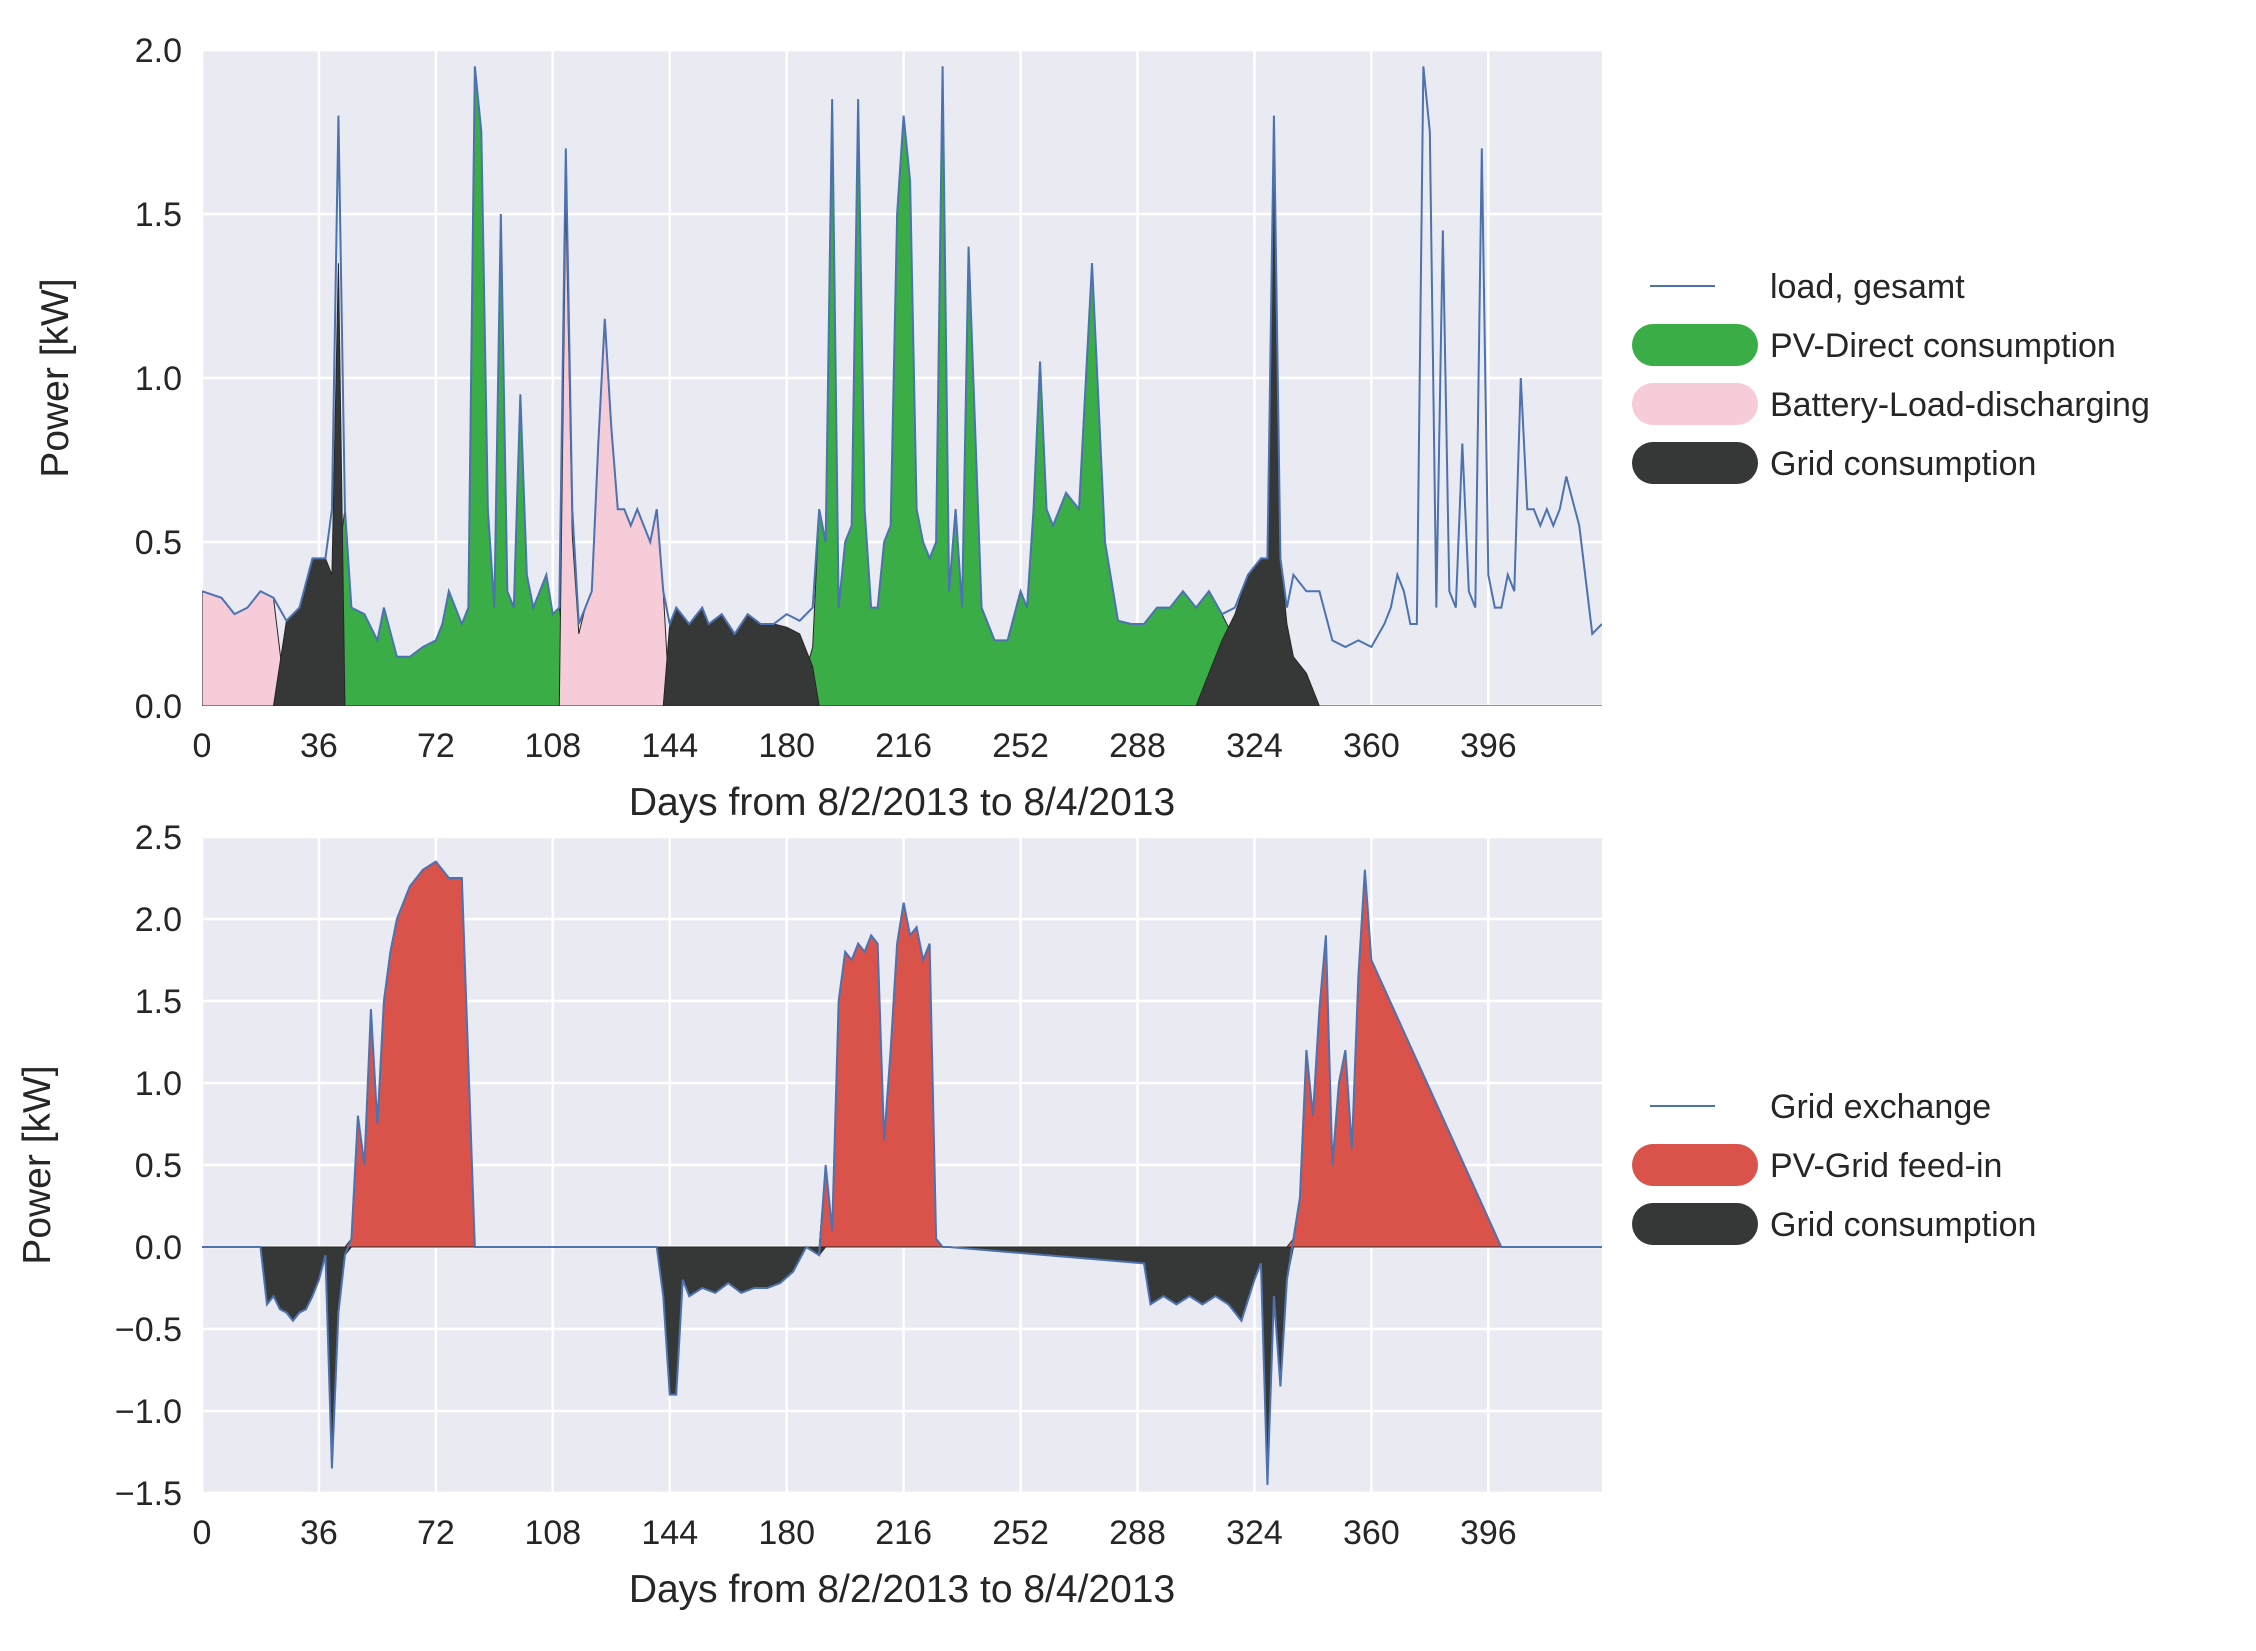  What do you see at coordinates (1943, 346) in the screenshot?
I see `legend-label: PV-Direct consumption` at bounding box center [1943, 346].